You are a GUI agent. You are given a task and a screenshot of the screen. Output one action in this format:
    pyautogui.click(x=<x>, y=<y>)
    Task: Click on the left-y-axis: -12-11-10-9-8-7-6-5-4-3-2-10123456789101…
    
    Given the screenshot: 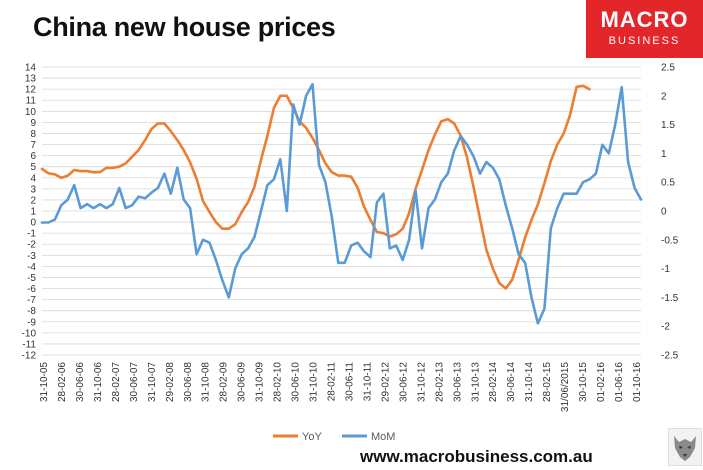 What is the action you would take?
    pyautogui.click(x=29, y=212)
    